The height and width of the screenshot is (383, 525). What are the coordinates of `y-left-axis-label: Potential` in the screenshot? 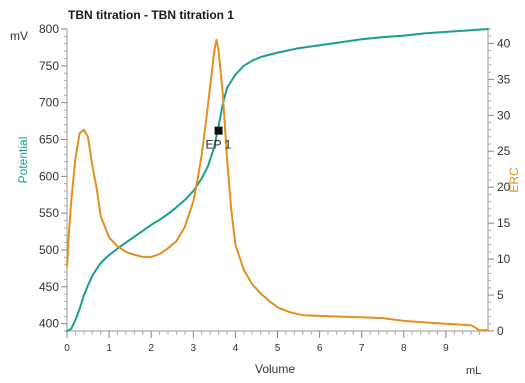 It's located at (23, 160).